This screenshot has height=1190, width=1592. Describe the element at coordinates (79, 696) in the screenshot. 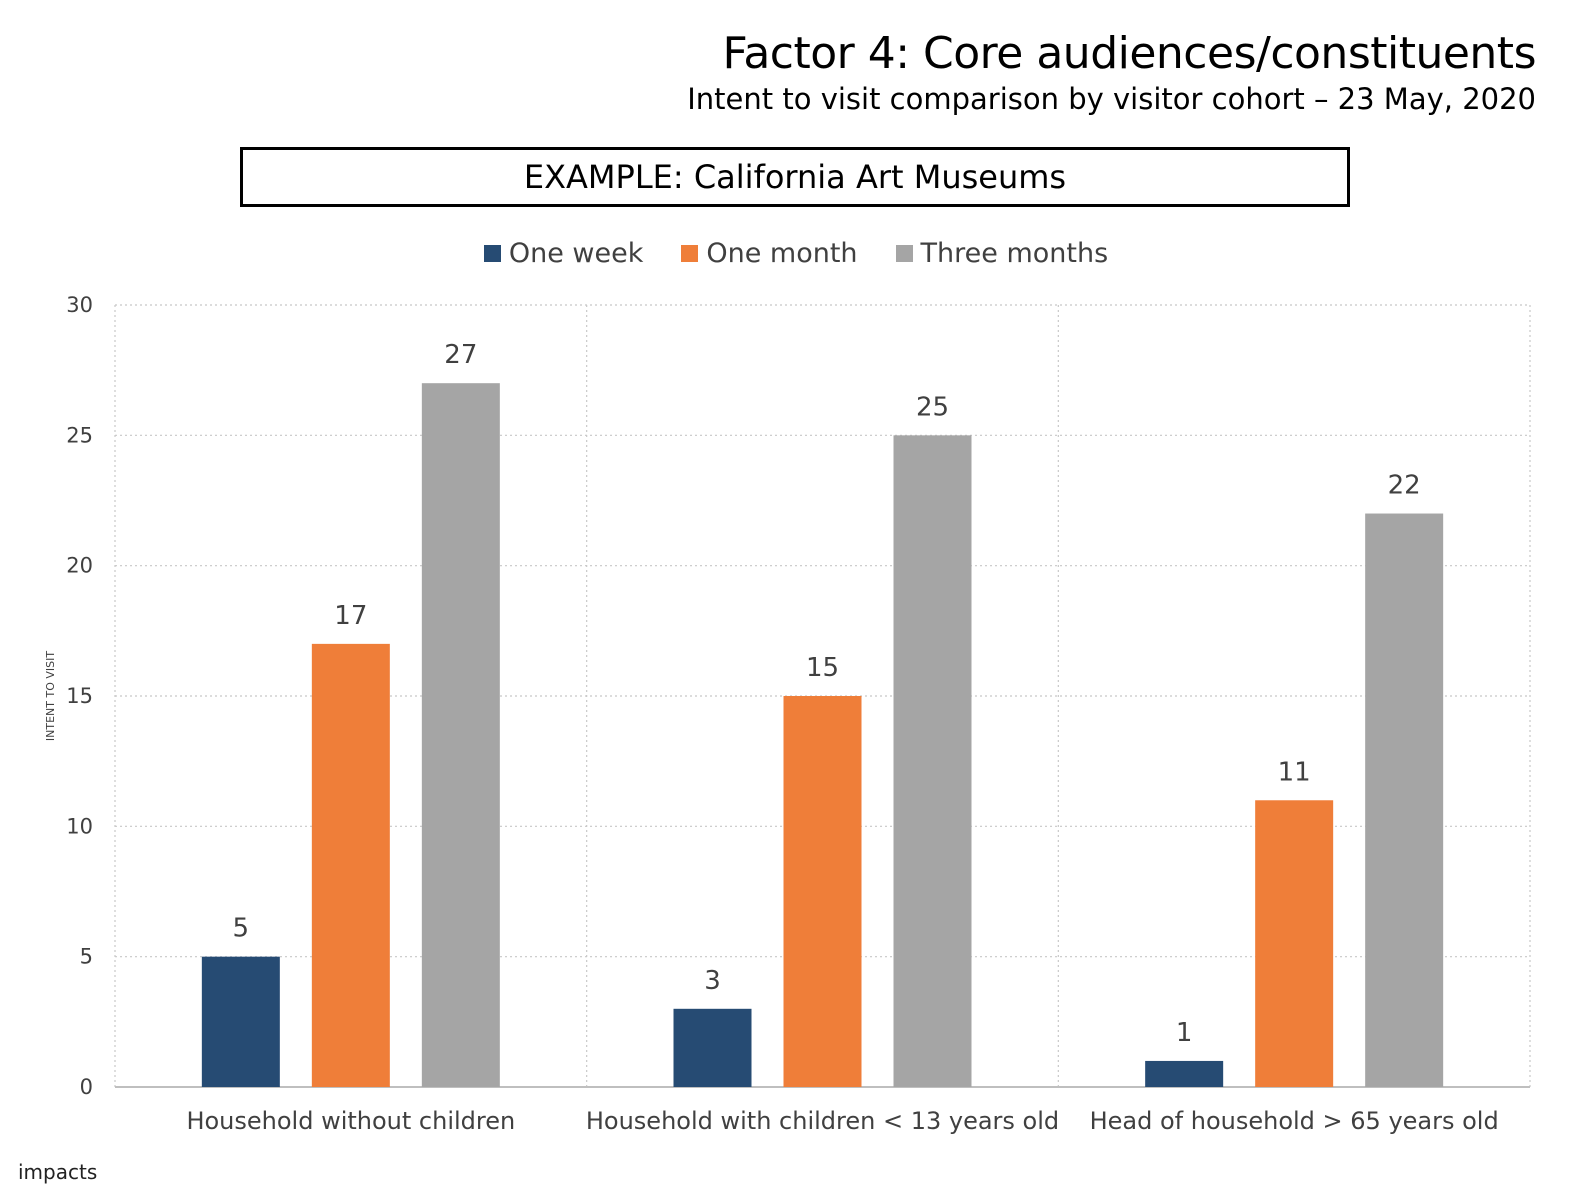

I see `y-tick-label-15: 15` at that location.